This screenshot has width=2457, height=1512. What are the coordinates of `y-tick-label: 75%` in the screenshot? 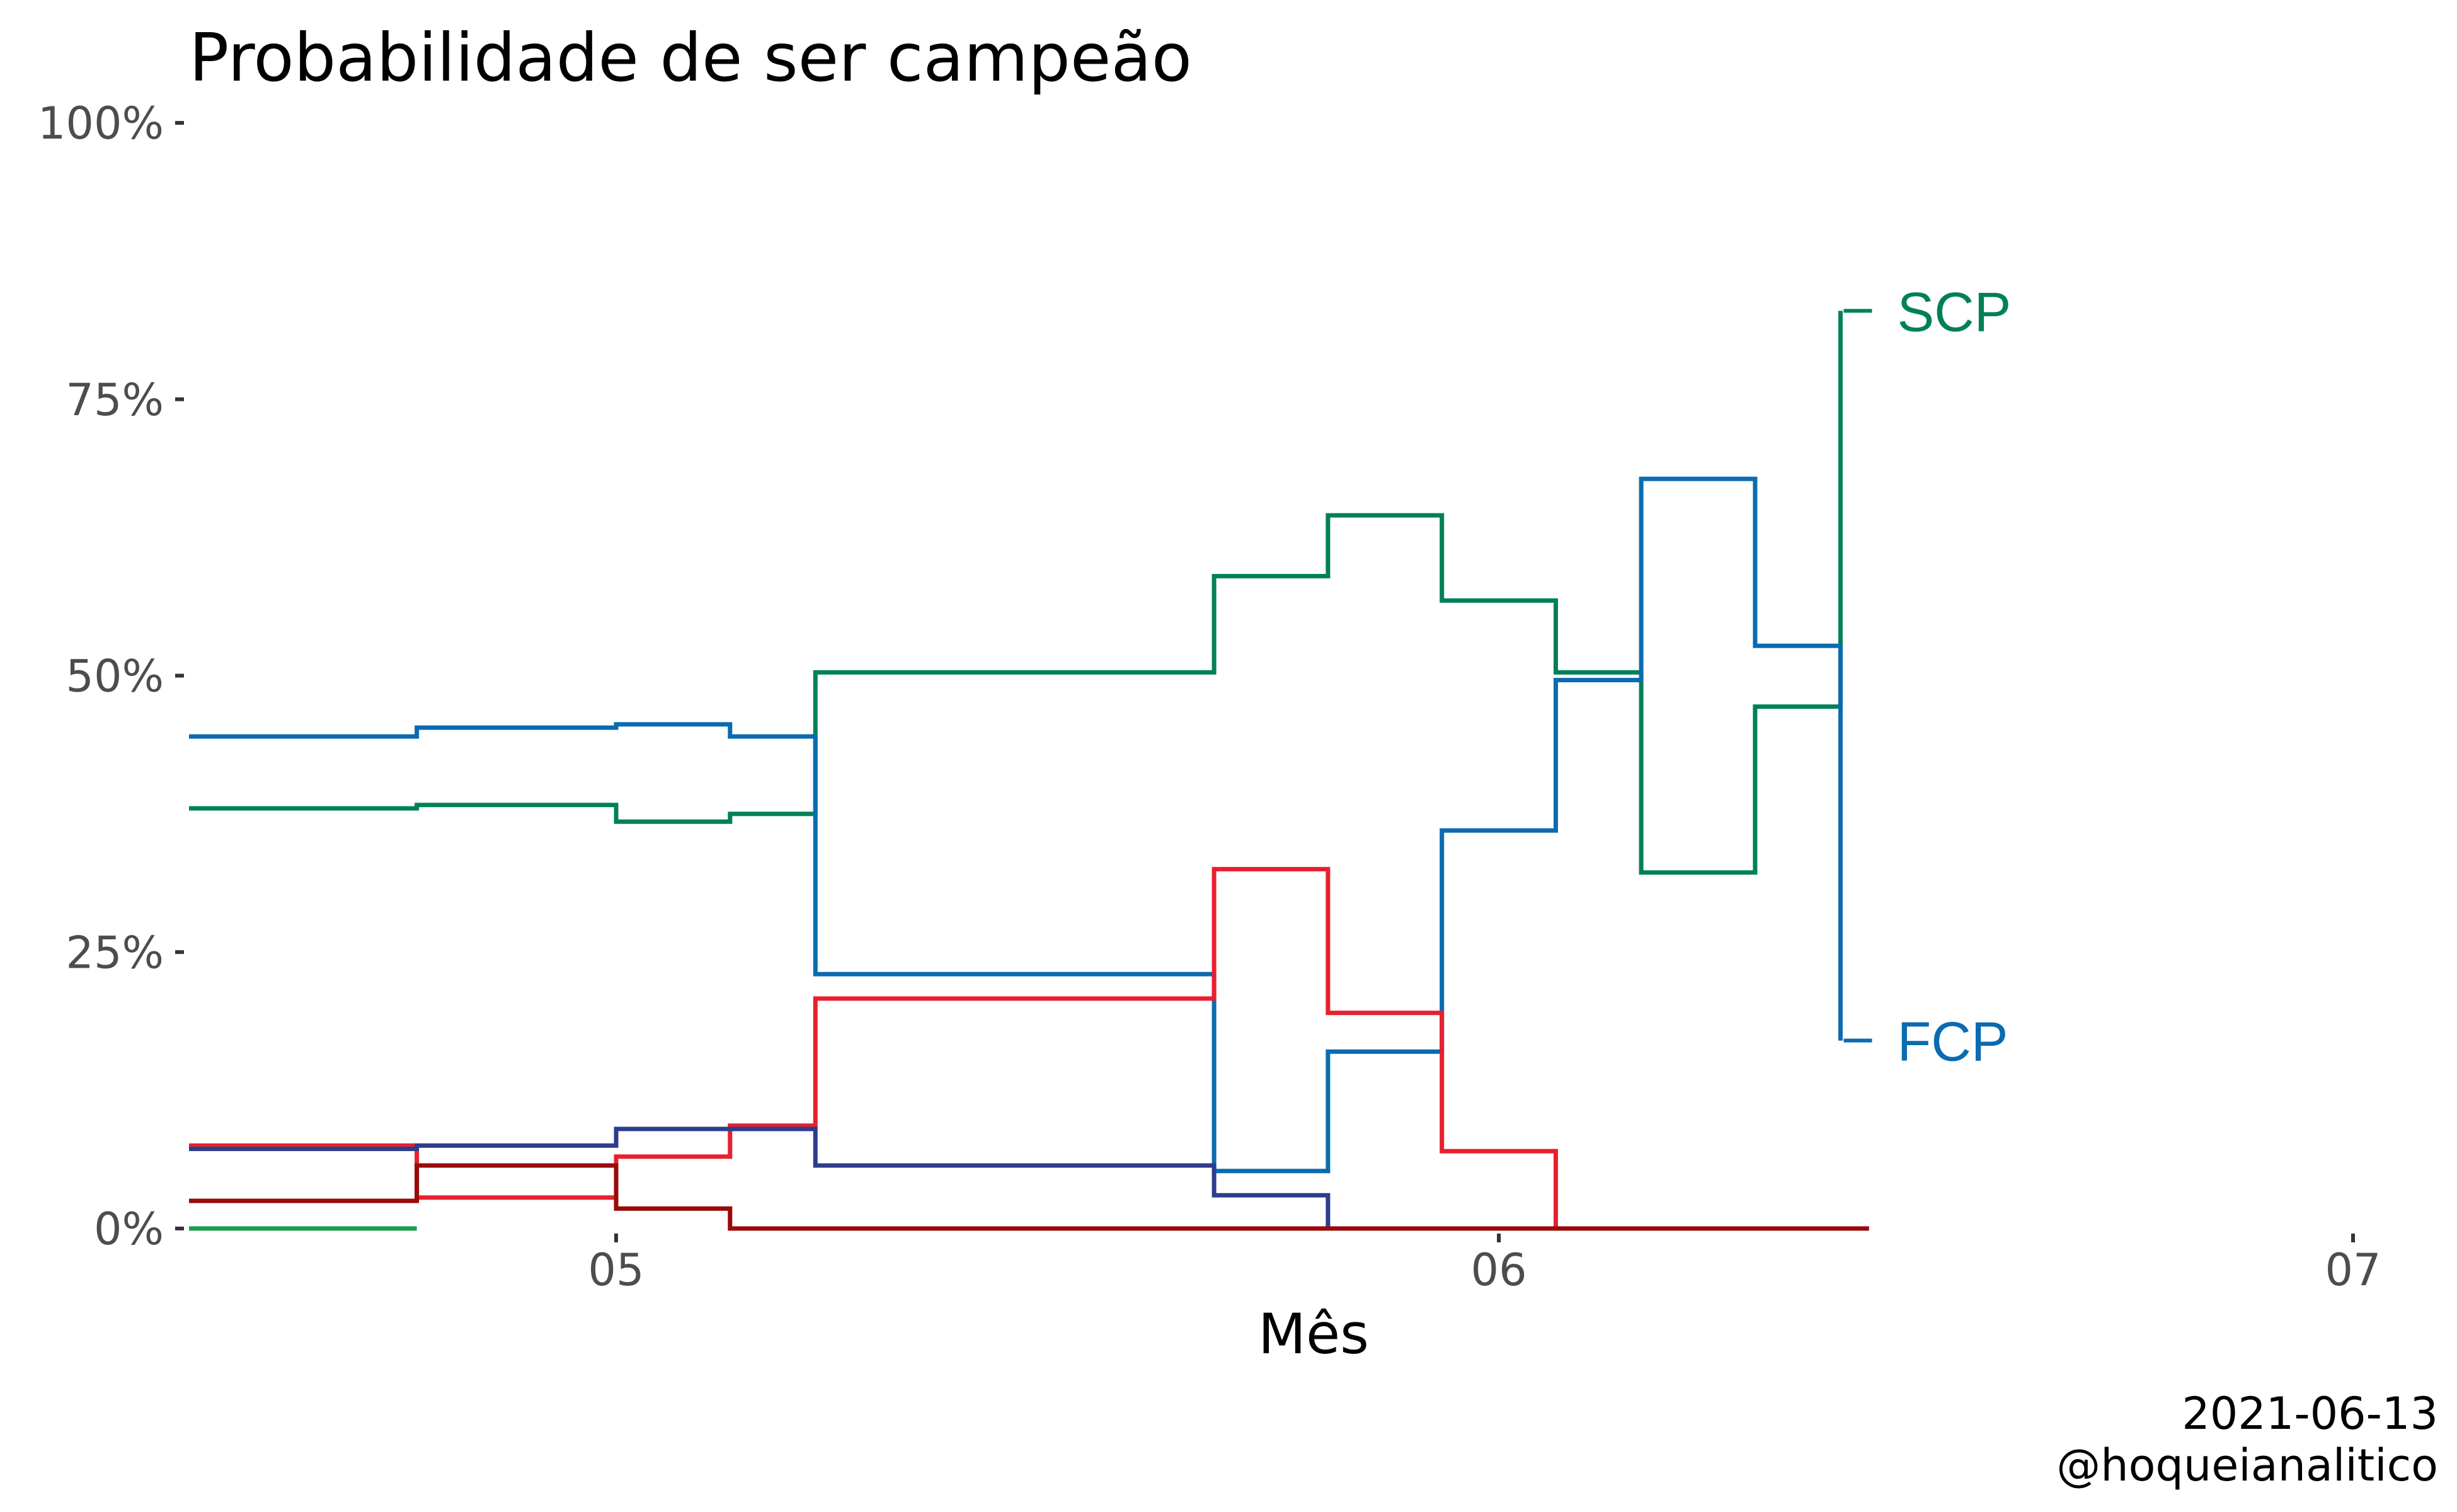 It's located at (115, 400).